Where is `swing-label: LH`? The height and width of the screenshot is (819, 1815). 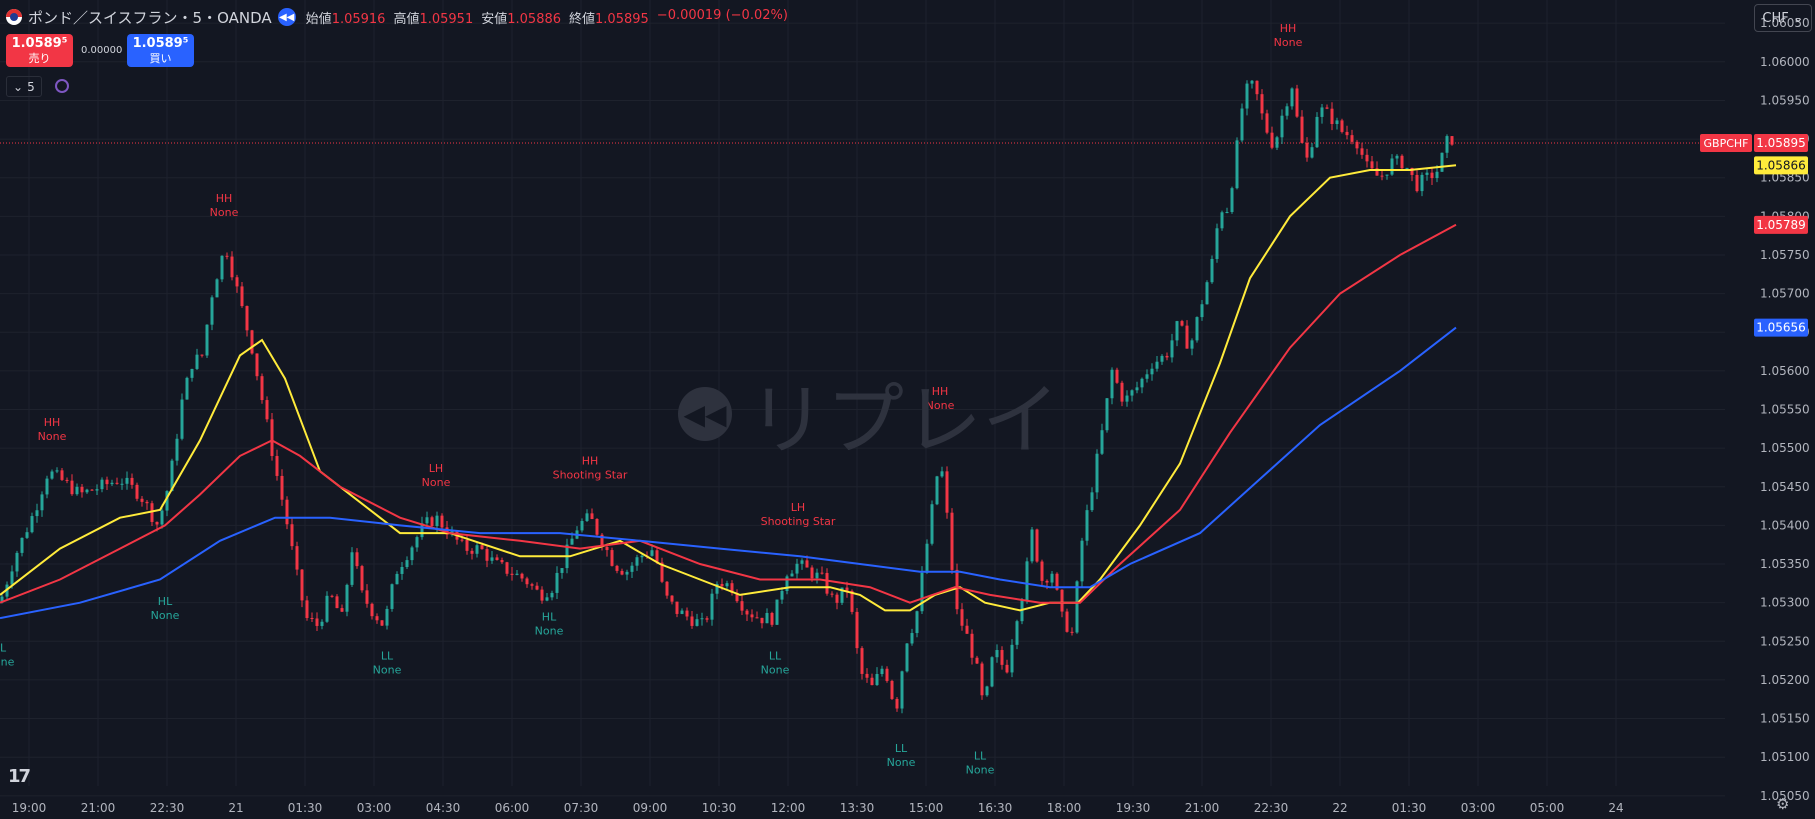 swing-label: LH is located at coordinates (798, 507).